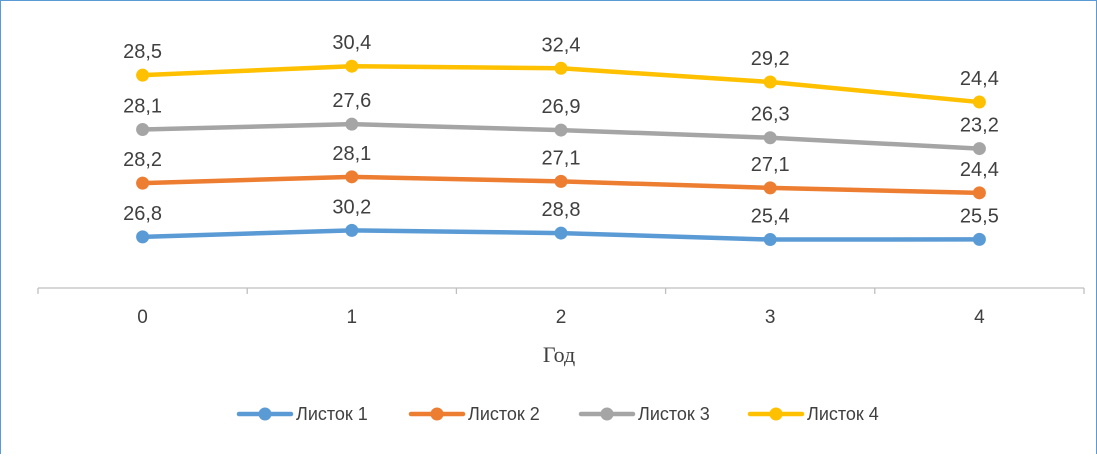  What do you see at coordinates (142, 317) in the screenshot?
I see `x-tick-label: 0` at bounding box center [142, 317].